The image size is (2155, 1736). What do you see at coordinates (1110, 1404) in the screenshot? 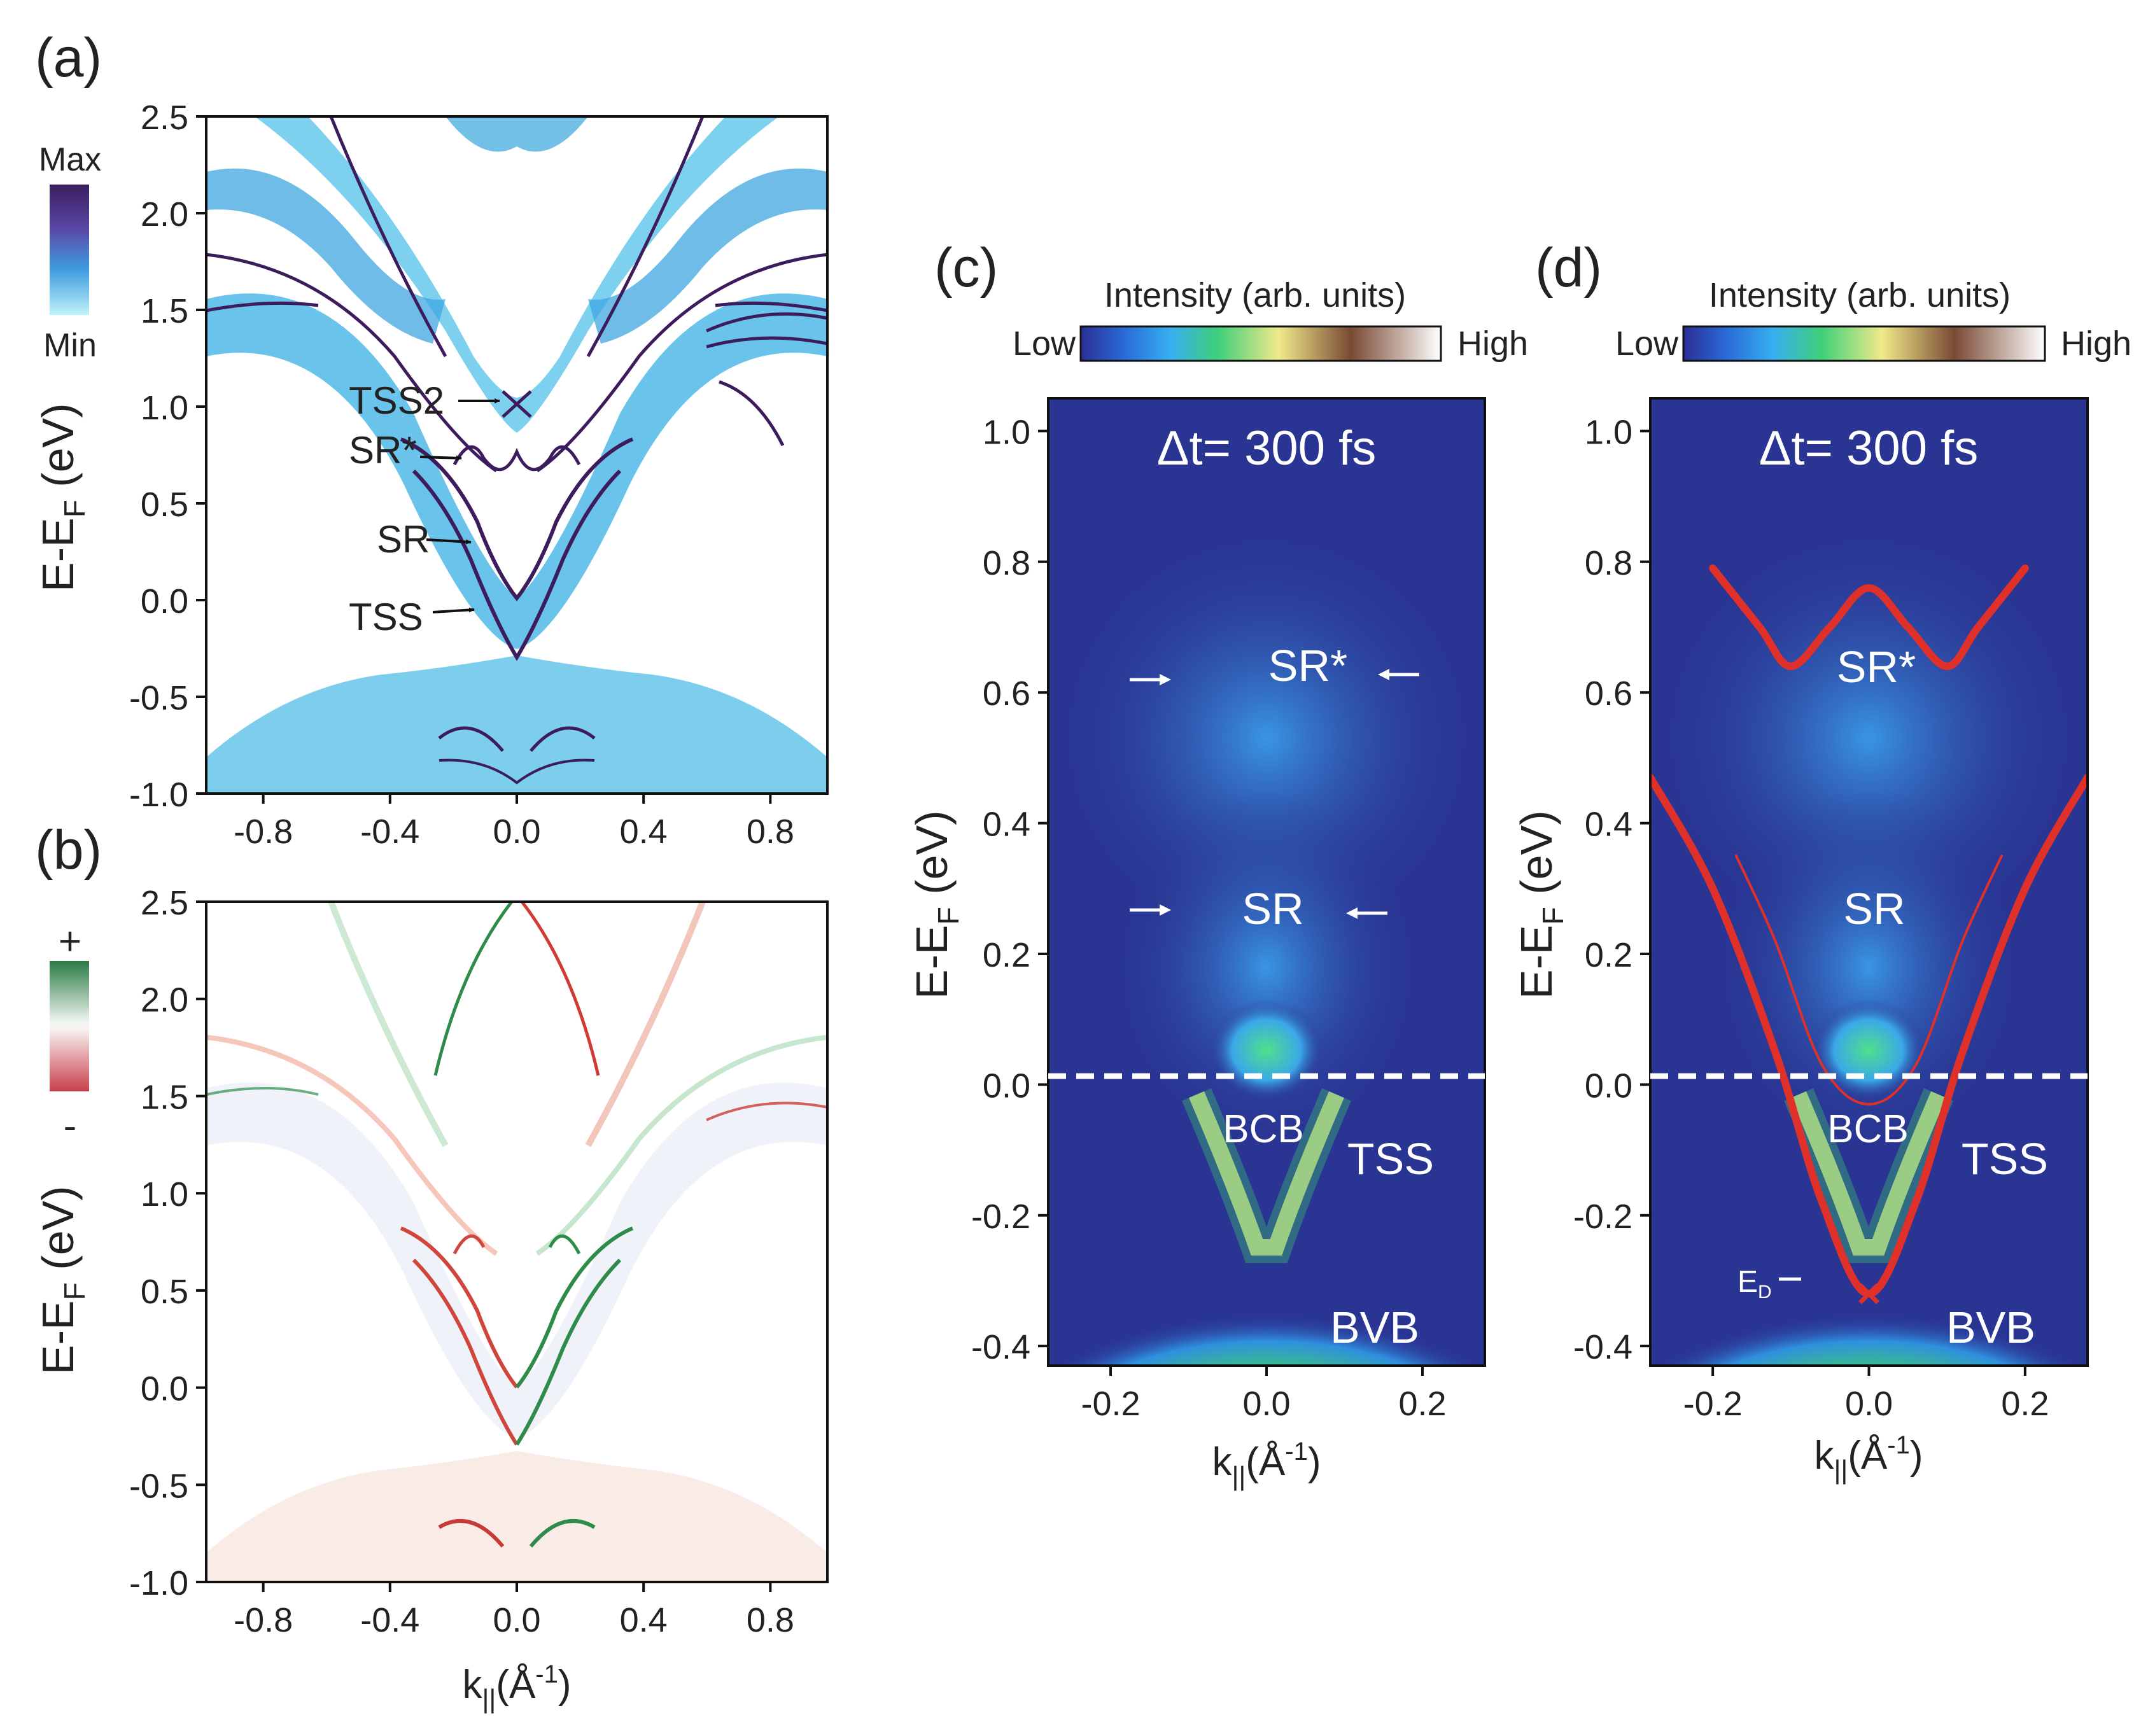
I see `panel-c-xtick-label: -0.2` at bounding box center [1110, 1404].